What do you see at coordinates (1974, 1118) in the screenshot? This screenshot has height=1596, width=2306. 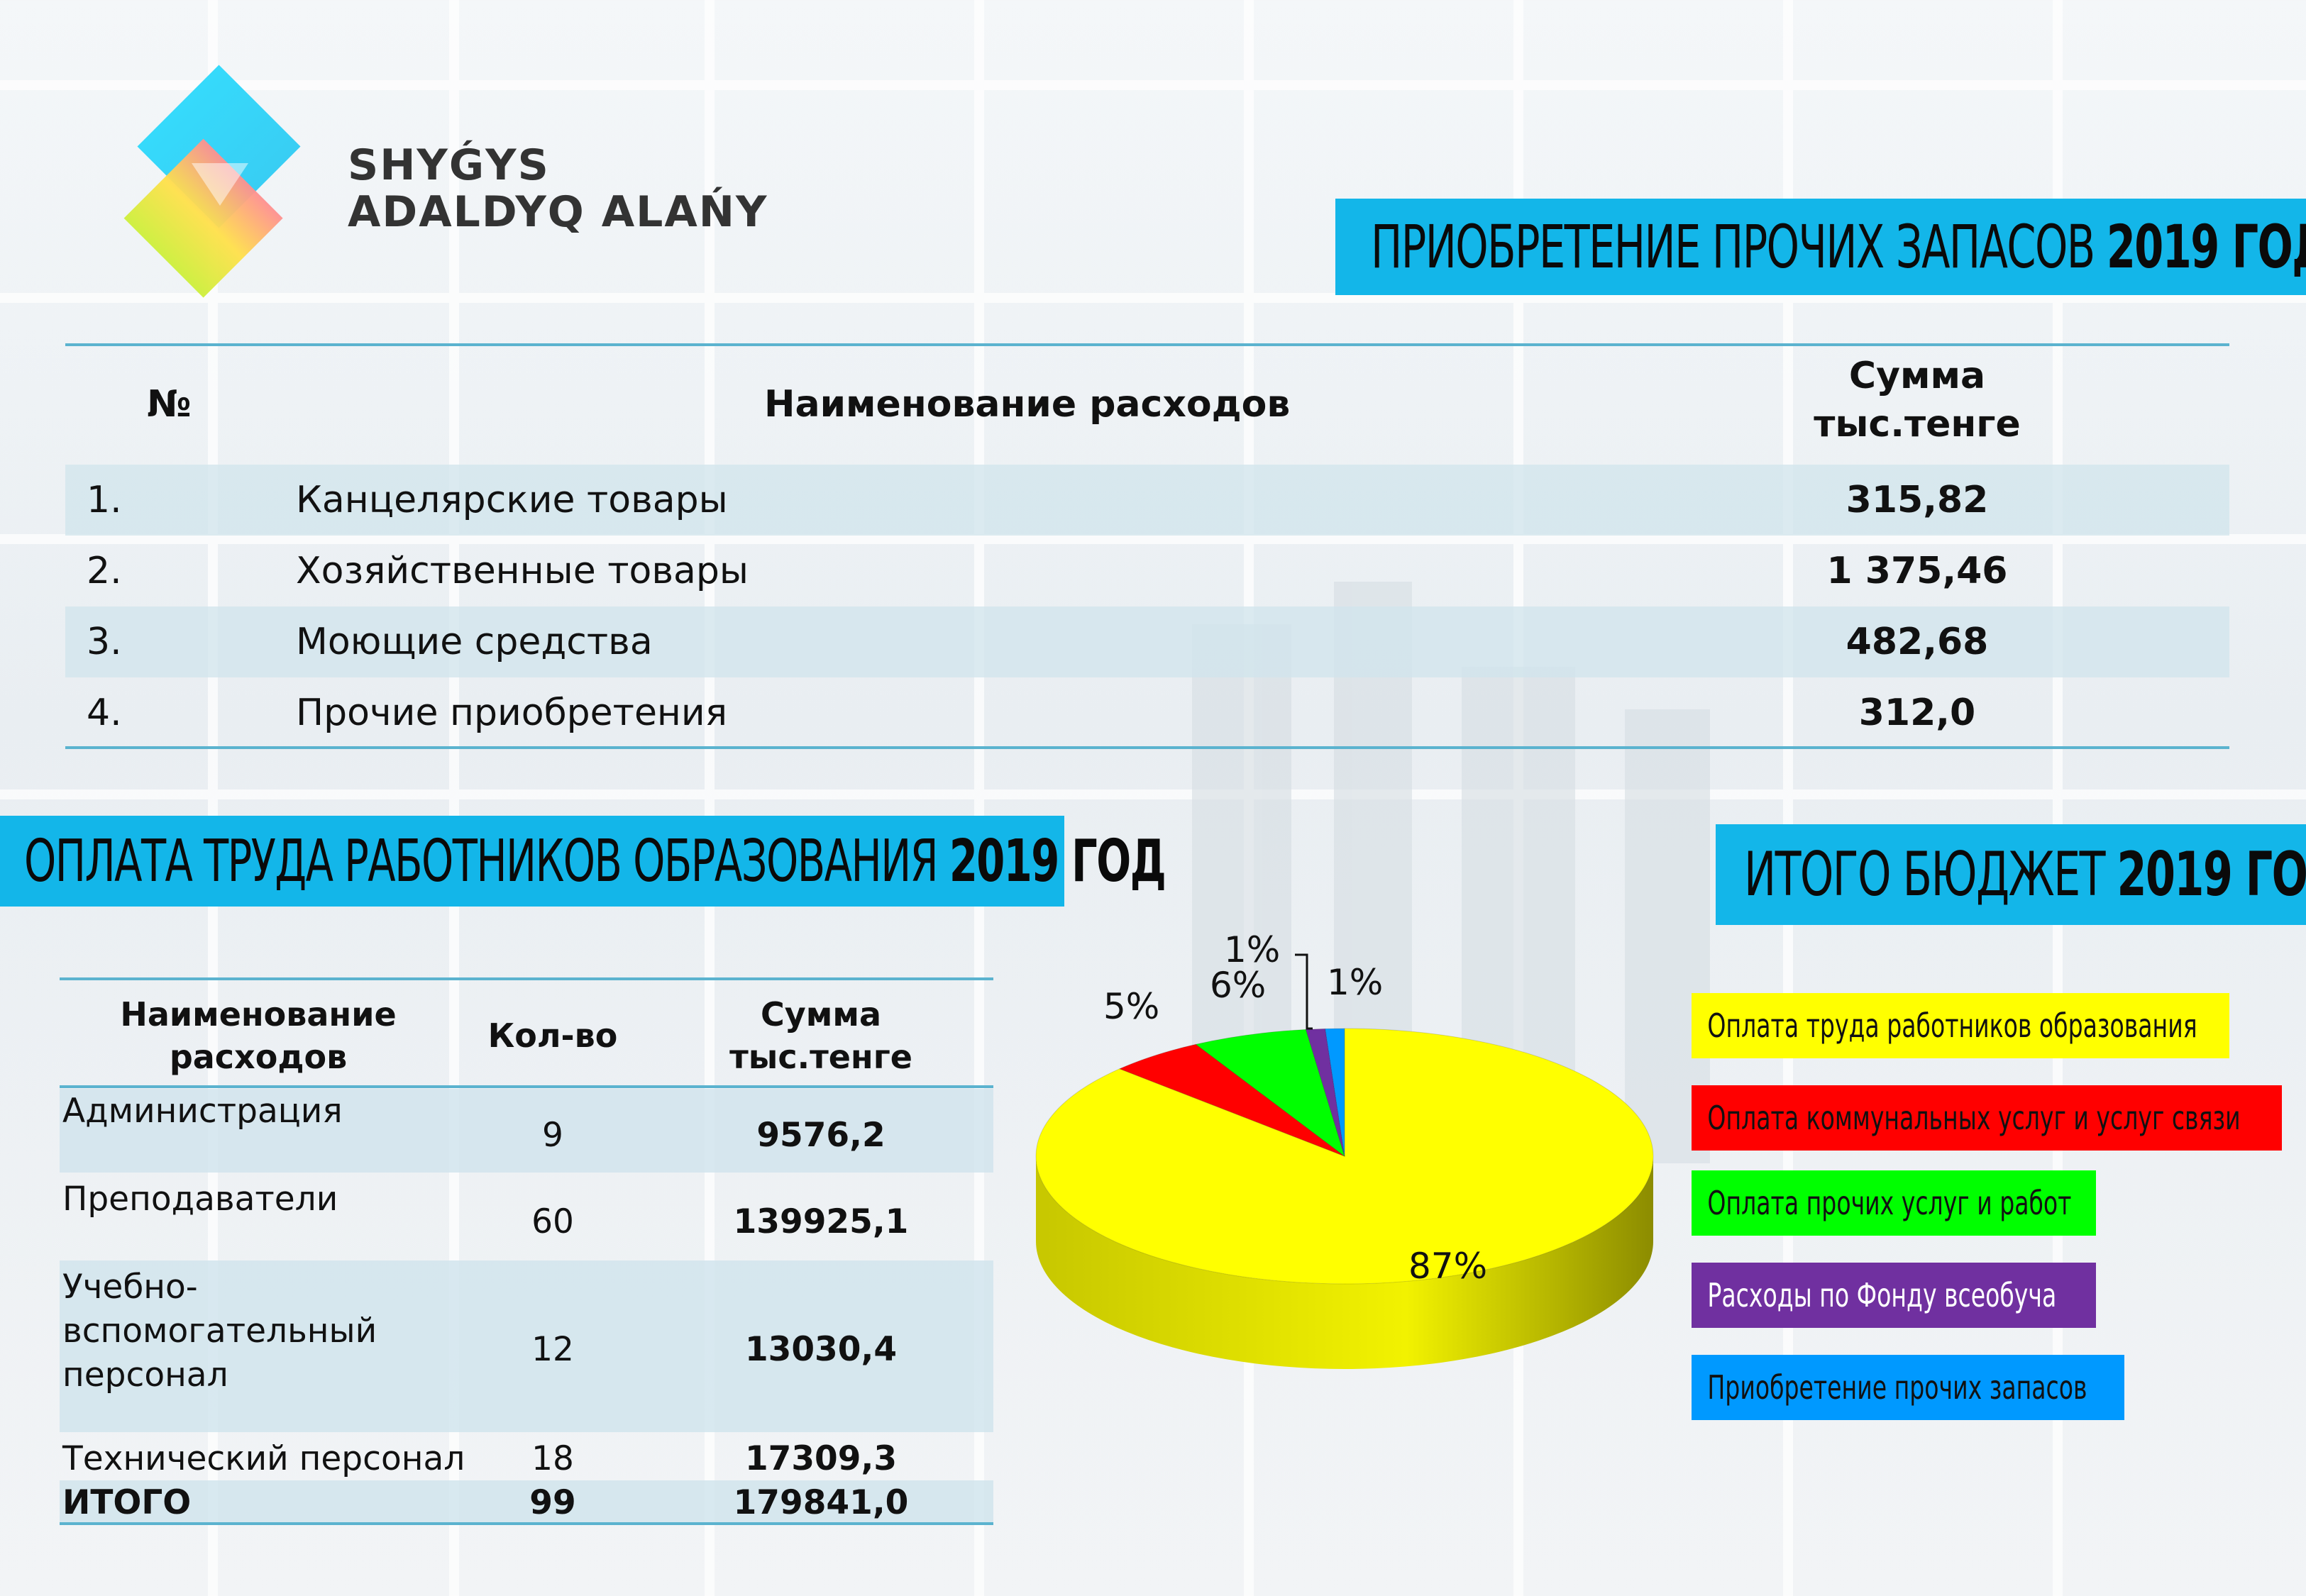 I see `legend-item-label: Оплата коммунальных услуг и услуг связи` at bounding box center [1974, 1118].